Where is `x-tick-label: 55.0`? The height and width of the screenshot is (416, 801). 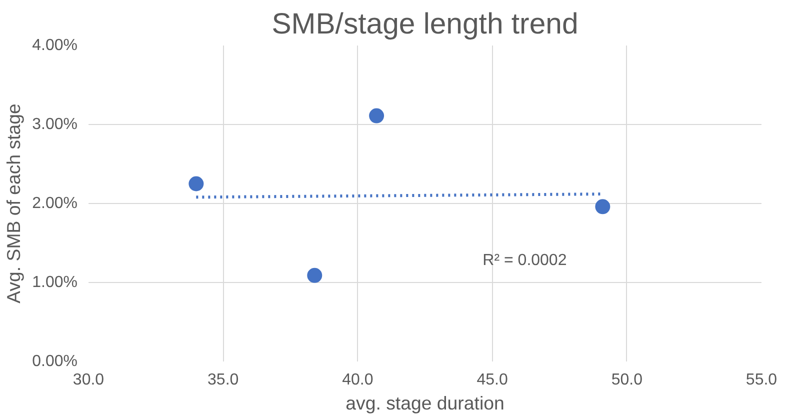
x-tick-label: 55.0 is located at coordinates (762, 380).